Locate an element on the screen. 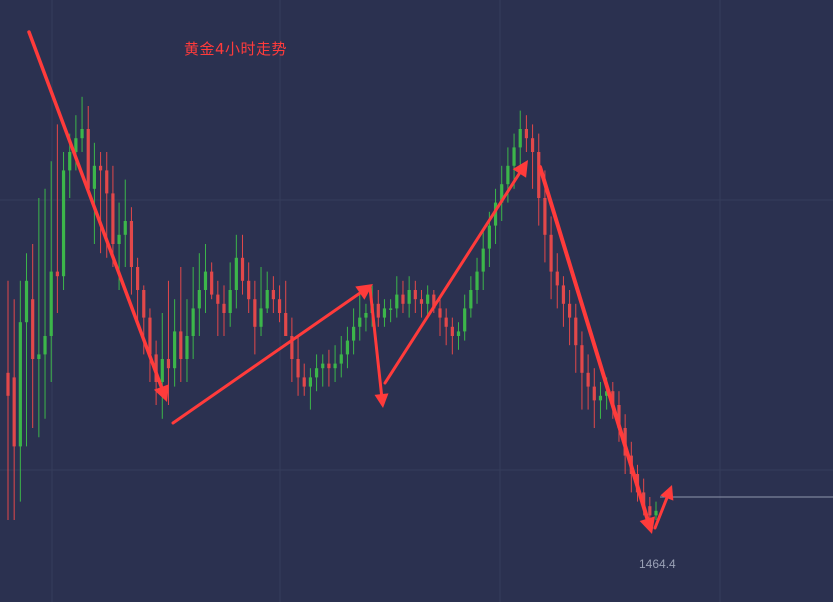 The width and height of the screenshot is (833, 602). price-low-label: 1464.4 is located at coordinates (657, 564).